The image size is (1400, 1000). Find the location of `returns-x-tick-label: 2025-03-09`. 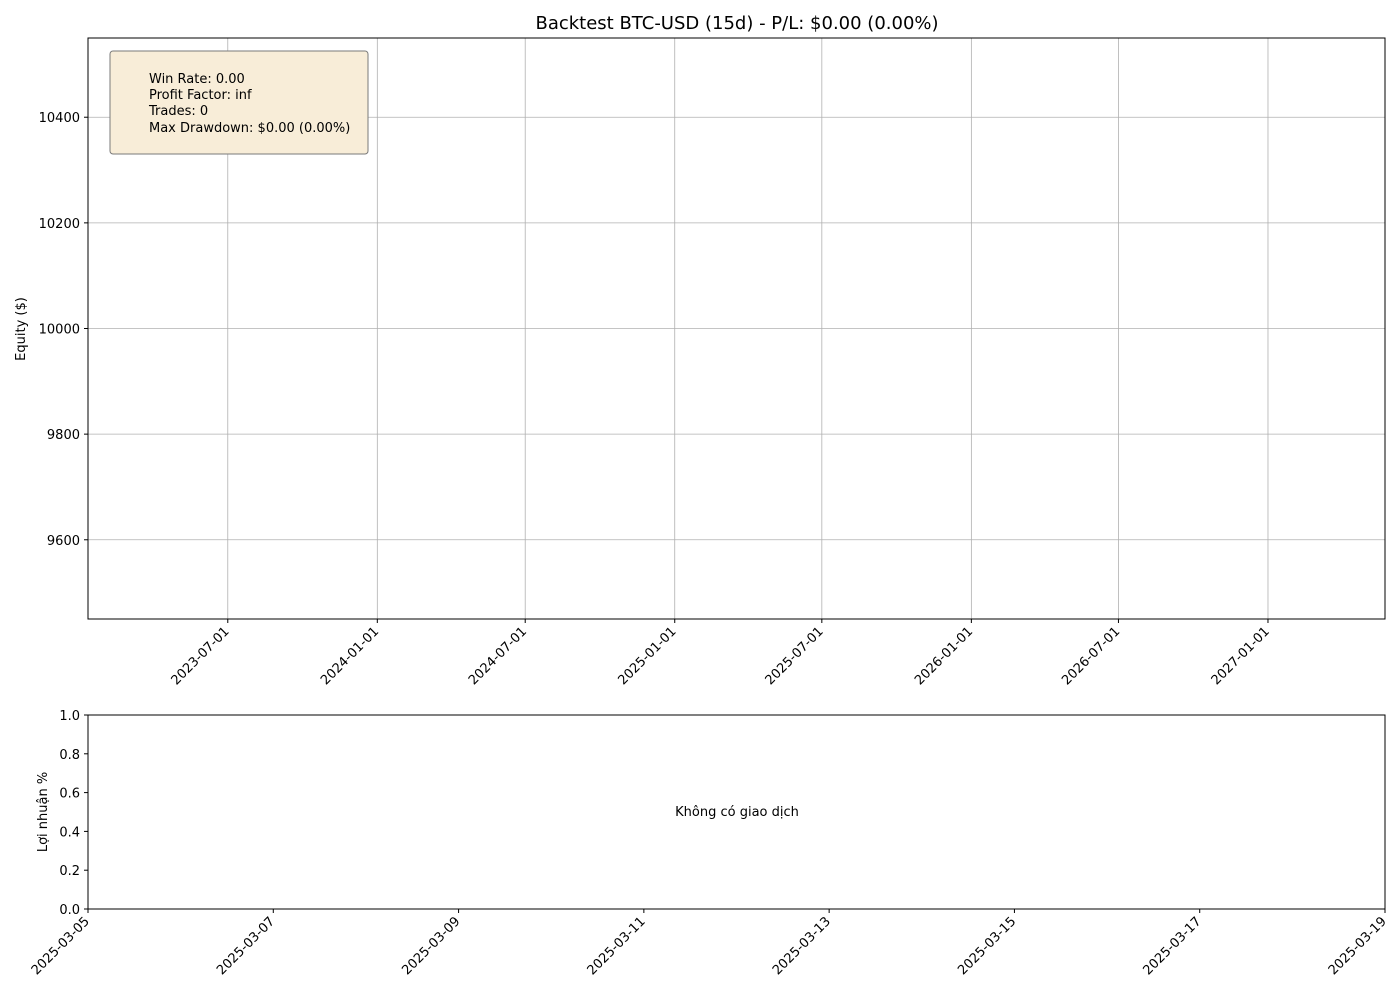

returns-x-tick-label: 2025-03-09 is located at coordinates (431, 946).